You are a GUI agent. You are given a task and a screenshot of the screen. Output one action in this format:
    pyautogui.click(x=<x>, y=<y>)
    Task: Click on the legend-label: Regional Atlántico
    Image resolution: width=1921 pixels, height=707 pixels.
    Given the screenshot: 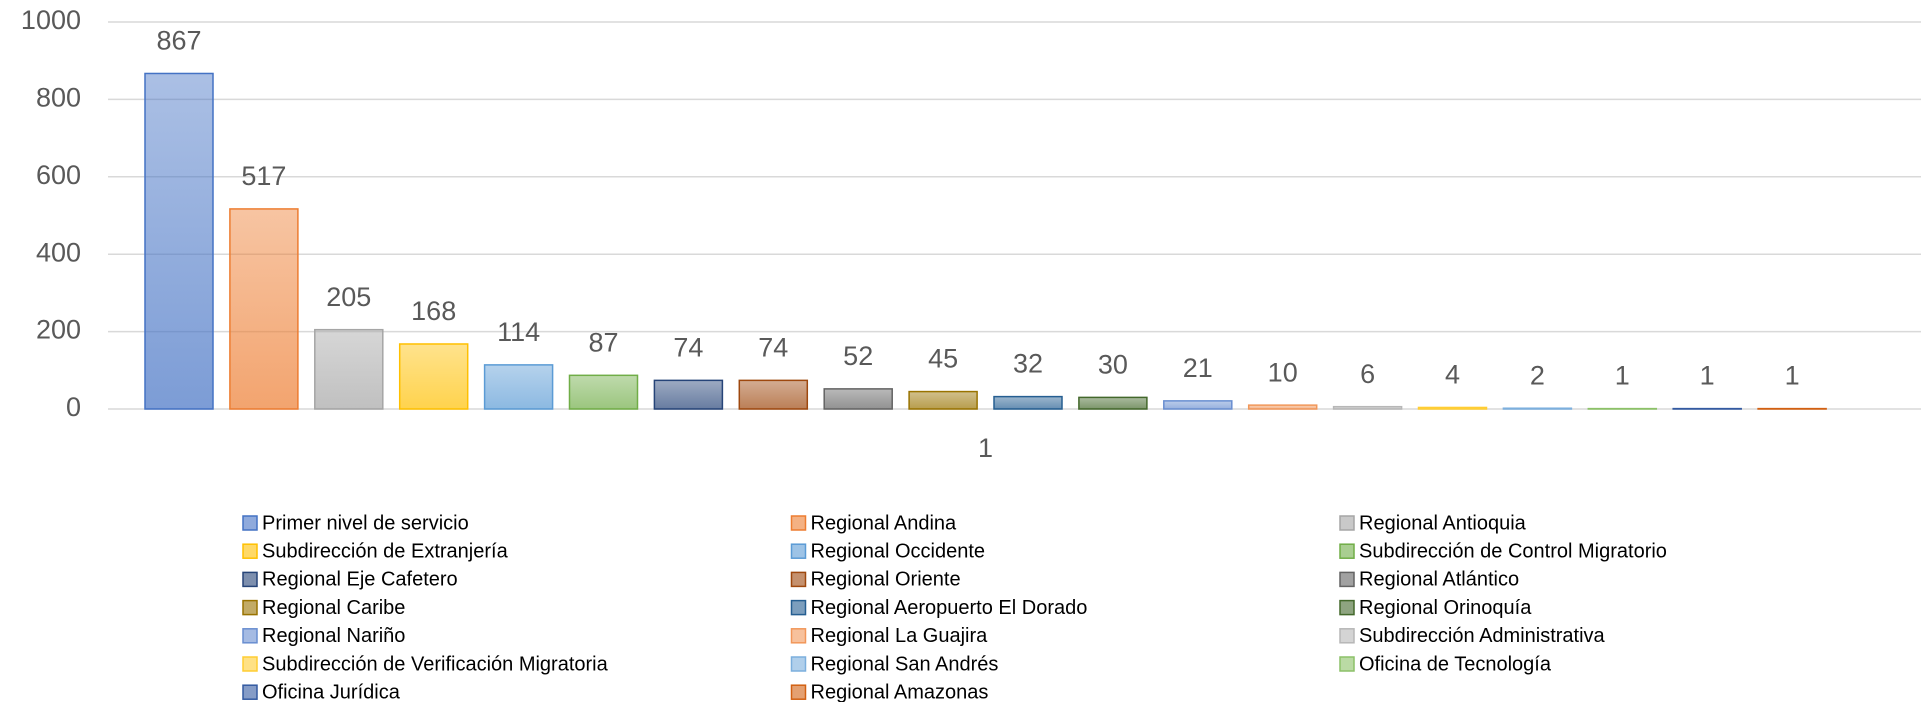 What is the action you would take?
    pyautogui.click(x=1439, y=580)
    